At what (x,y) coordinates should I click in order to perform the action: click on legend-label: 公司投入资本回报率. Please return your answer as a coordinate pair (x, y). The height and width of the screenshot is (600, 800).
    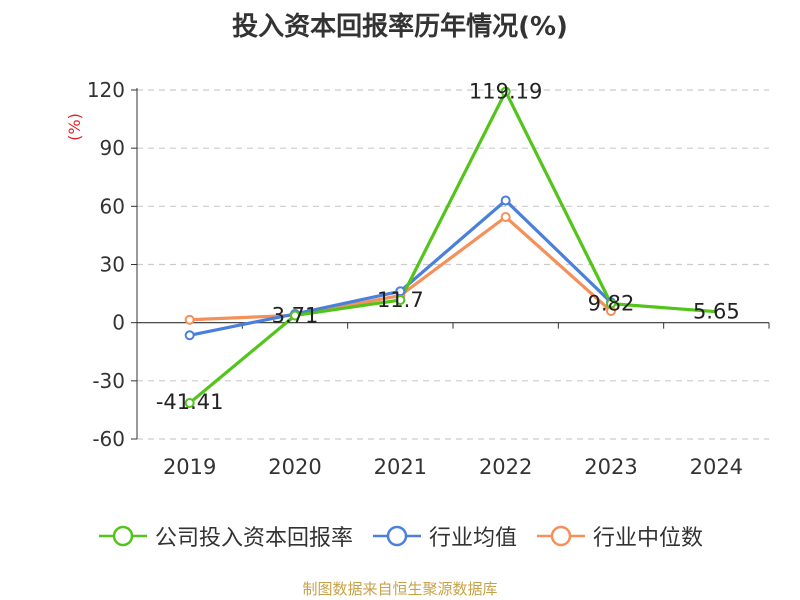
    Looking at the image, I should click on (253, 538).